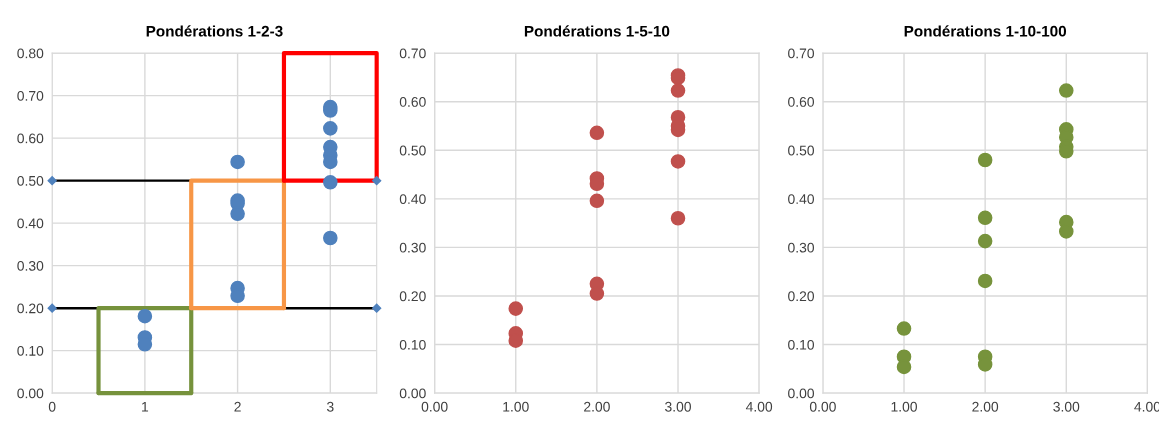 This screenshot has height=425, width=1159. Describe the element at coordinates (985, 31) in the screenshot. I see `chart-title: Pondérations 1-10-100` at that location.